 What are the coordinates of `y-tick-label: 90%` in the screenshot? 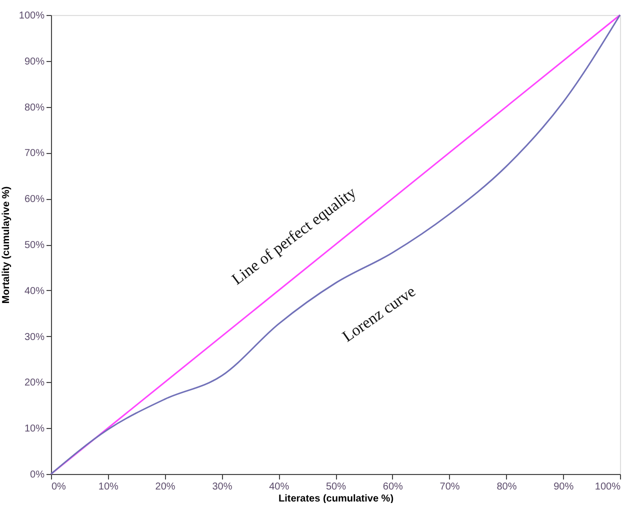 It's located at (34, 62).